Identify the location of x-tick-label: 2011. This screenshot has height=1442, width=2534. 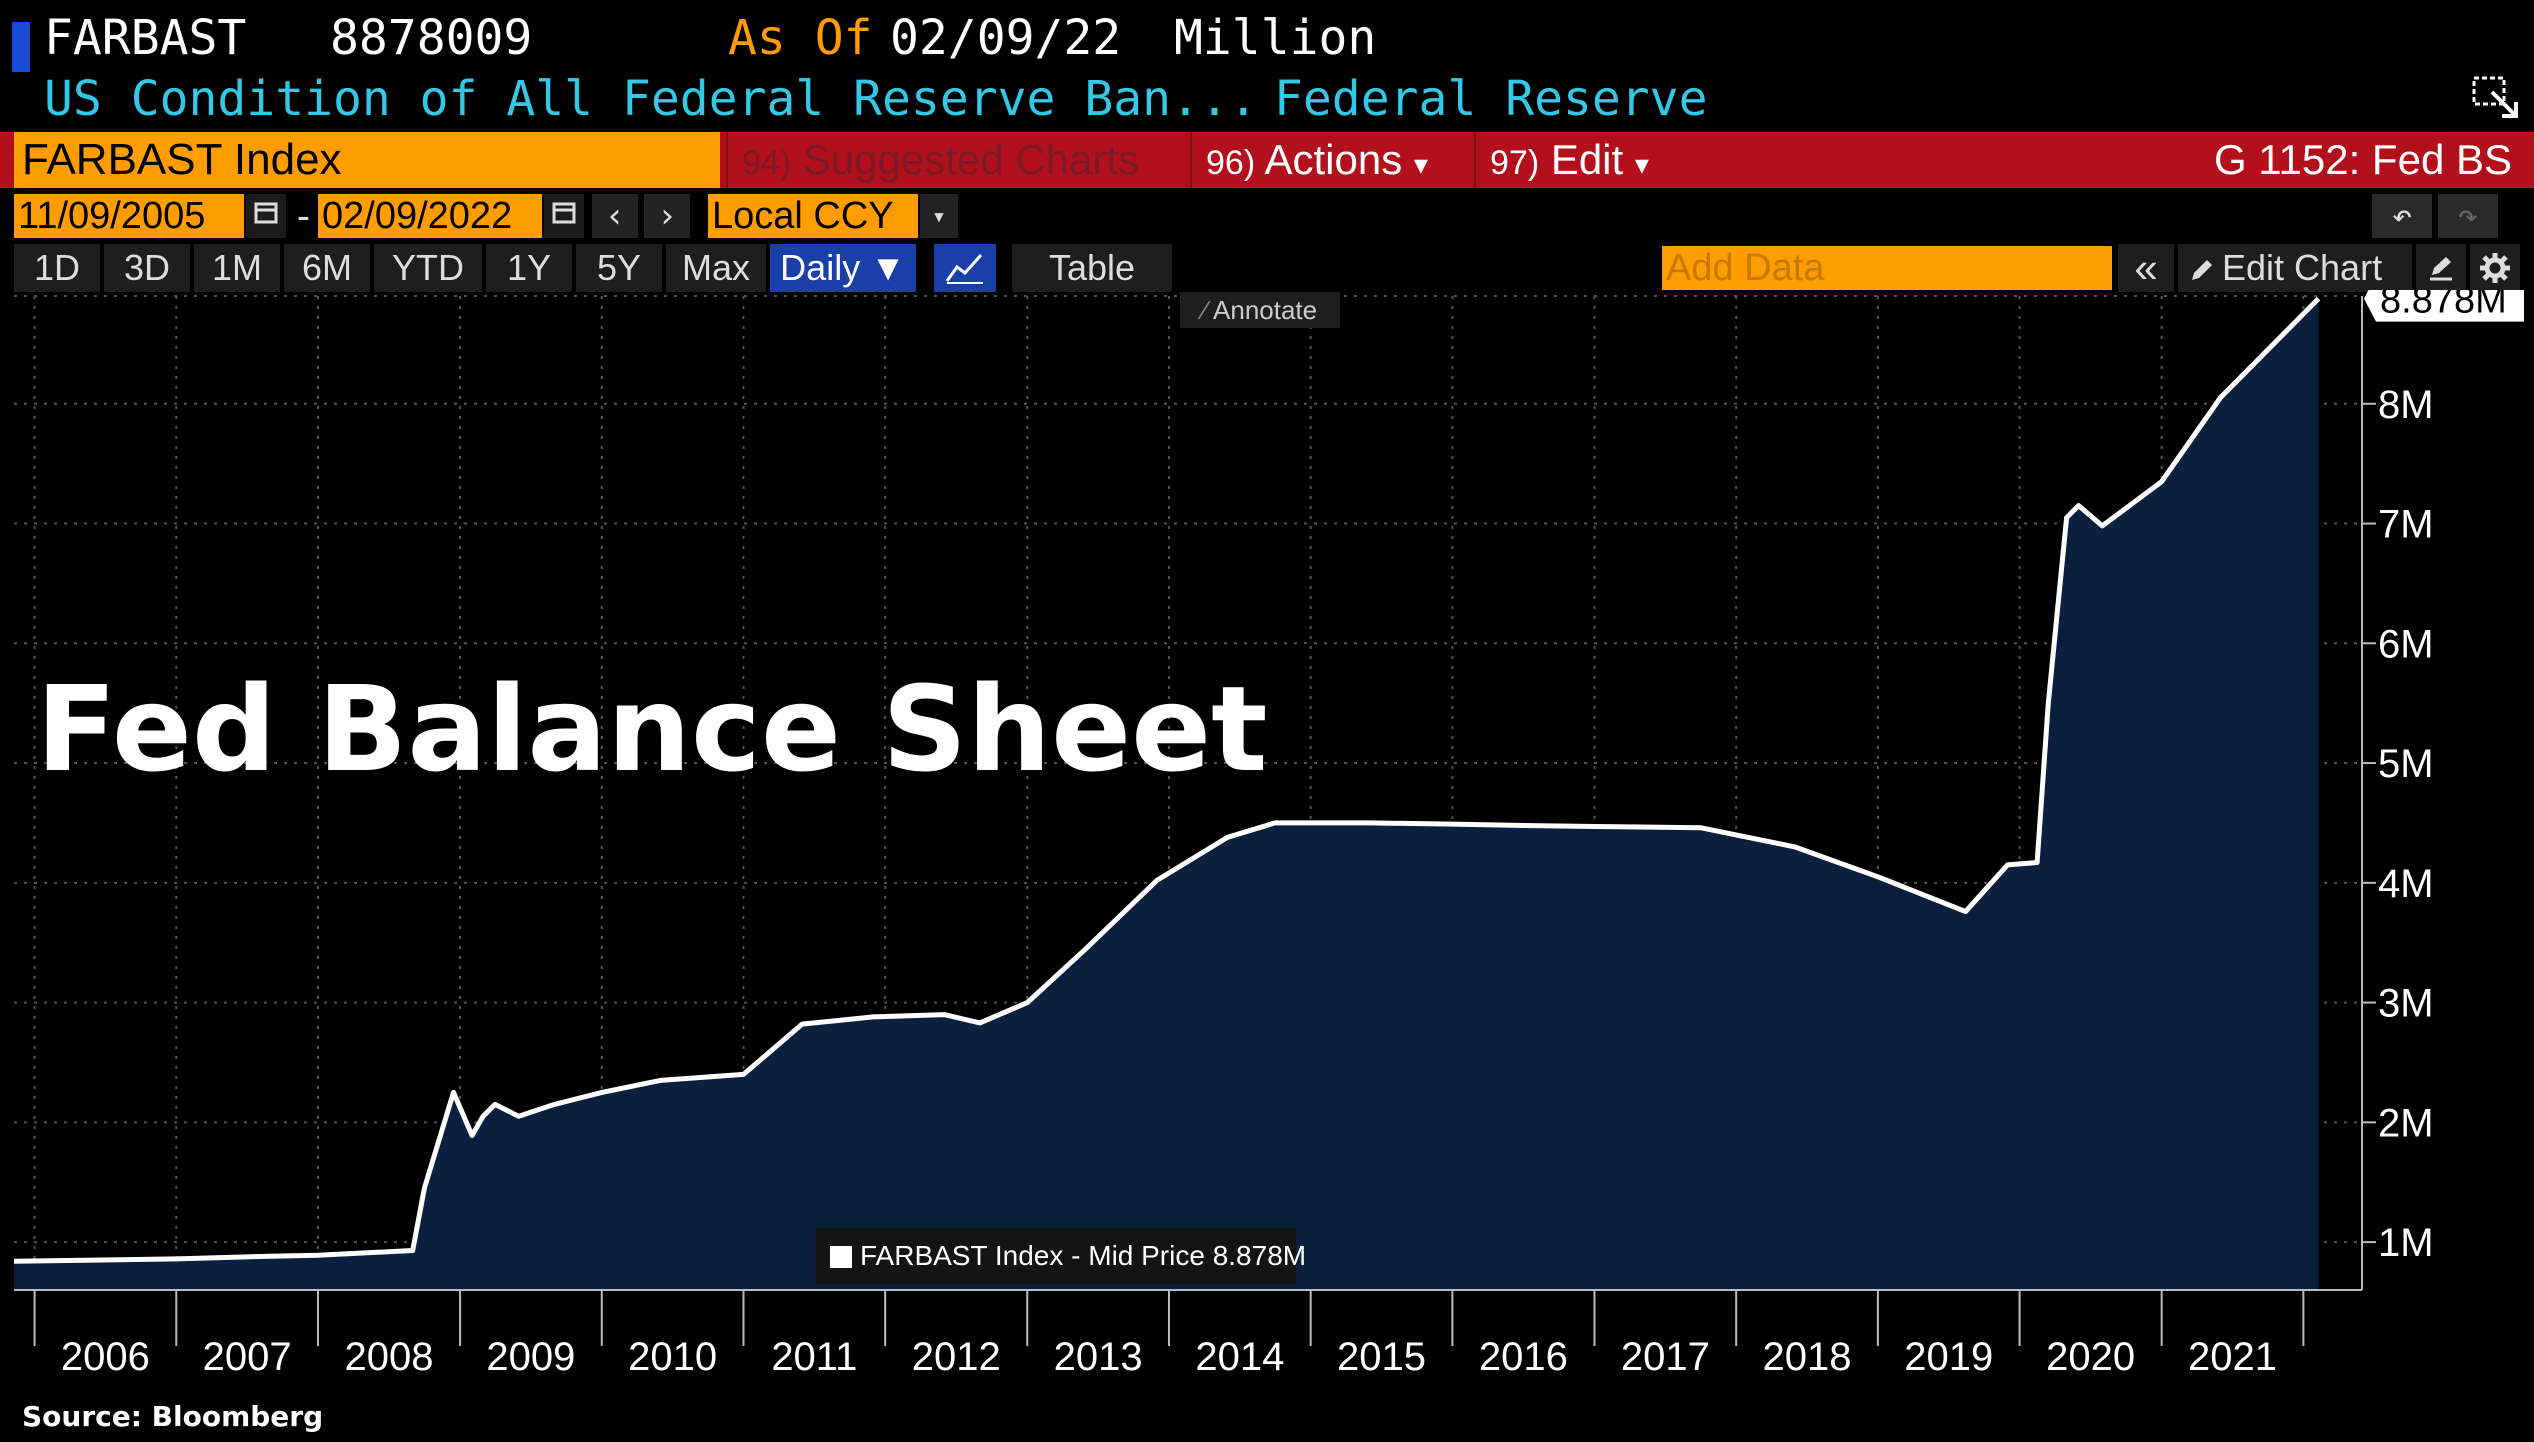
(814, 1357).